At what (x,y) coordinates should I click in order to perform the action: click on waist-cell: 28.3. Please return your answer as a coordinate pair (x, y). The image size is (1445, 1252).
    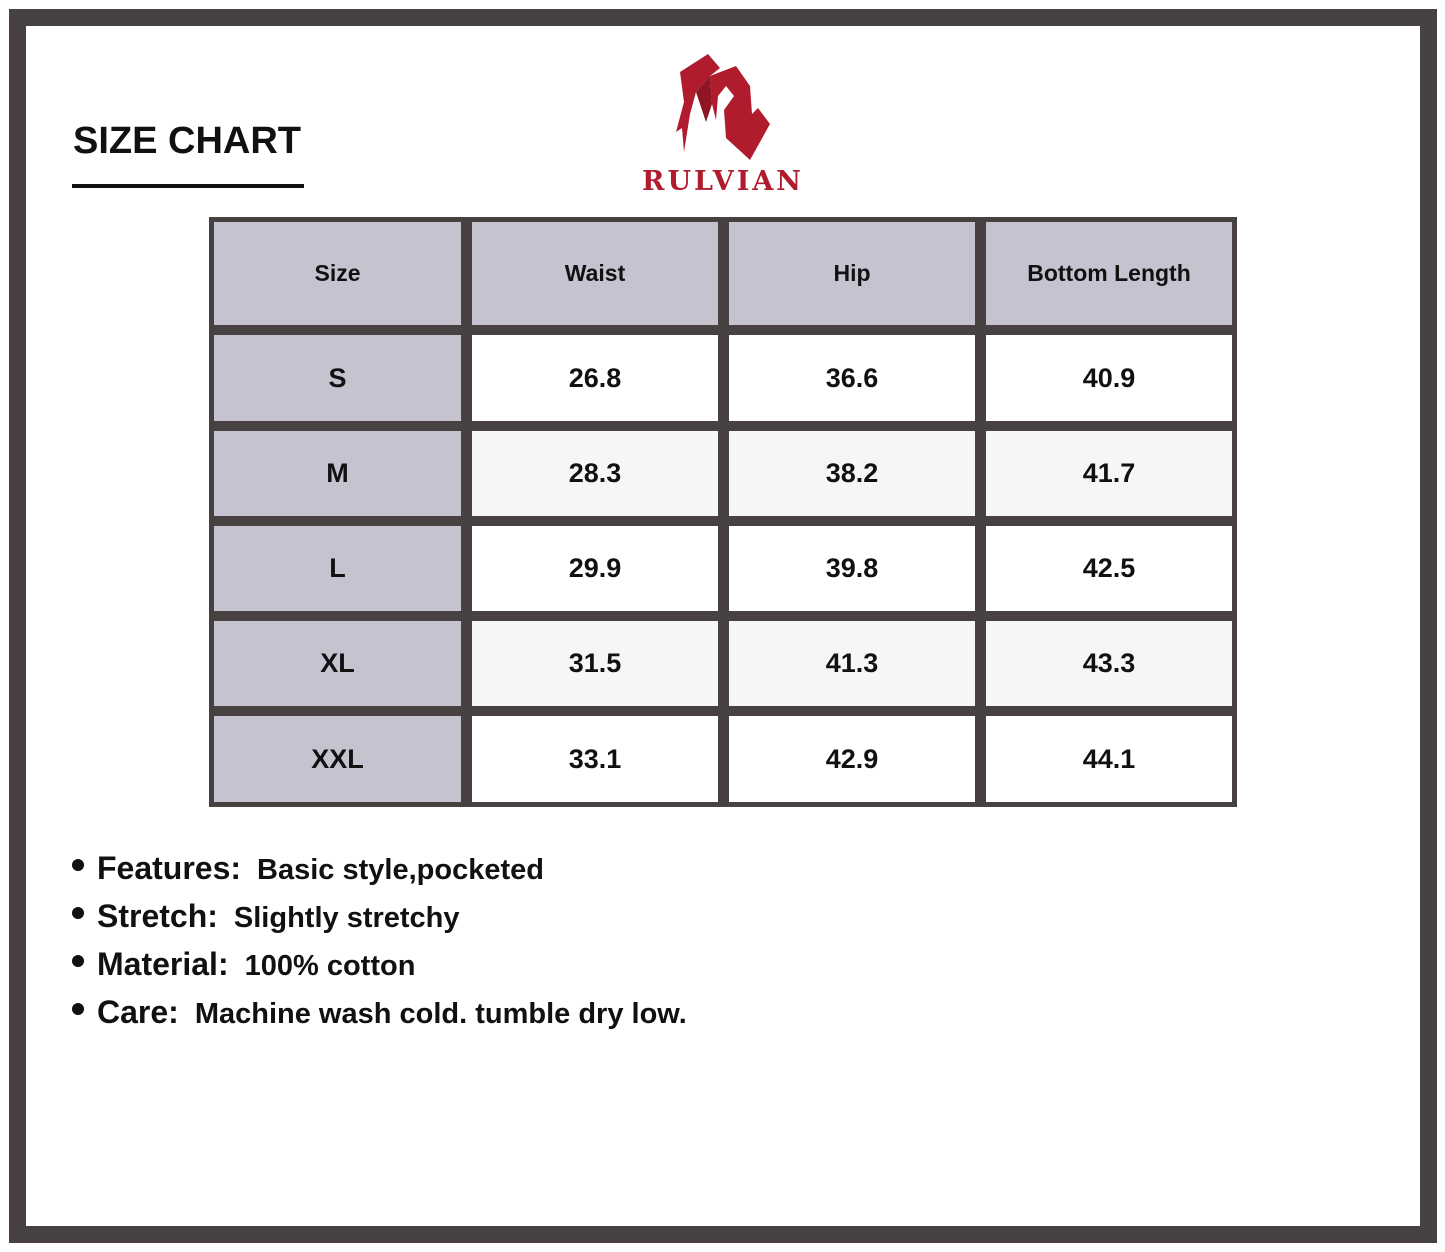
    Looking at the image, I should click on (595, 473).